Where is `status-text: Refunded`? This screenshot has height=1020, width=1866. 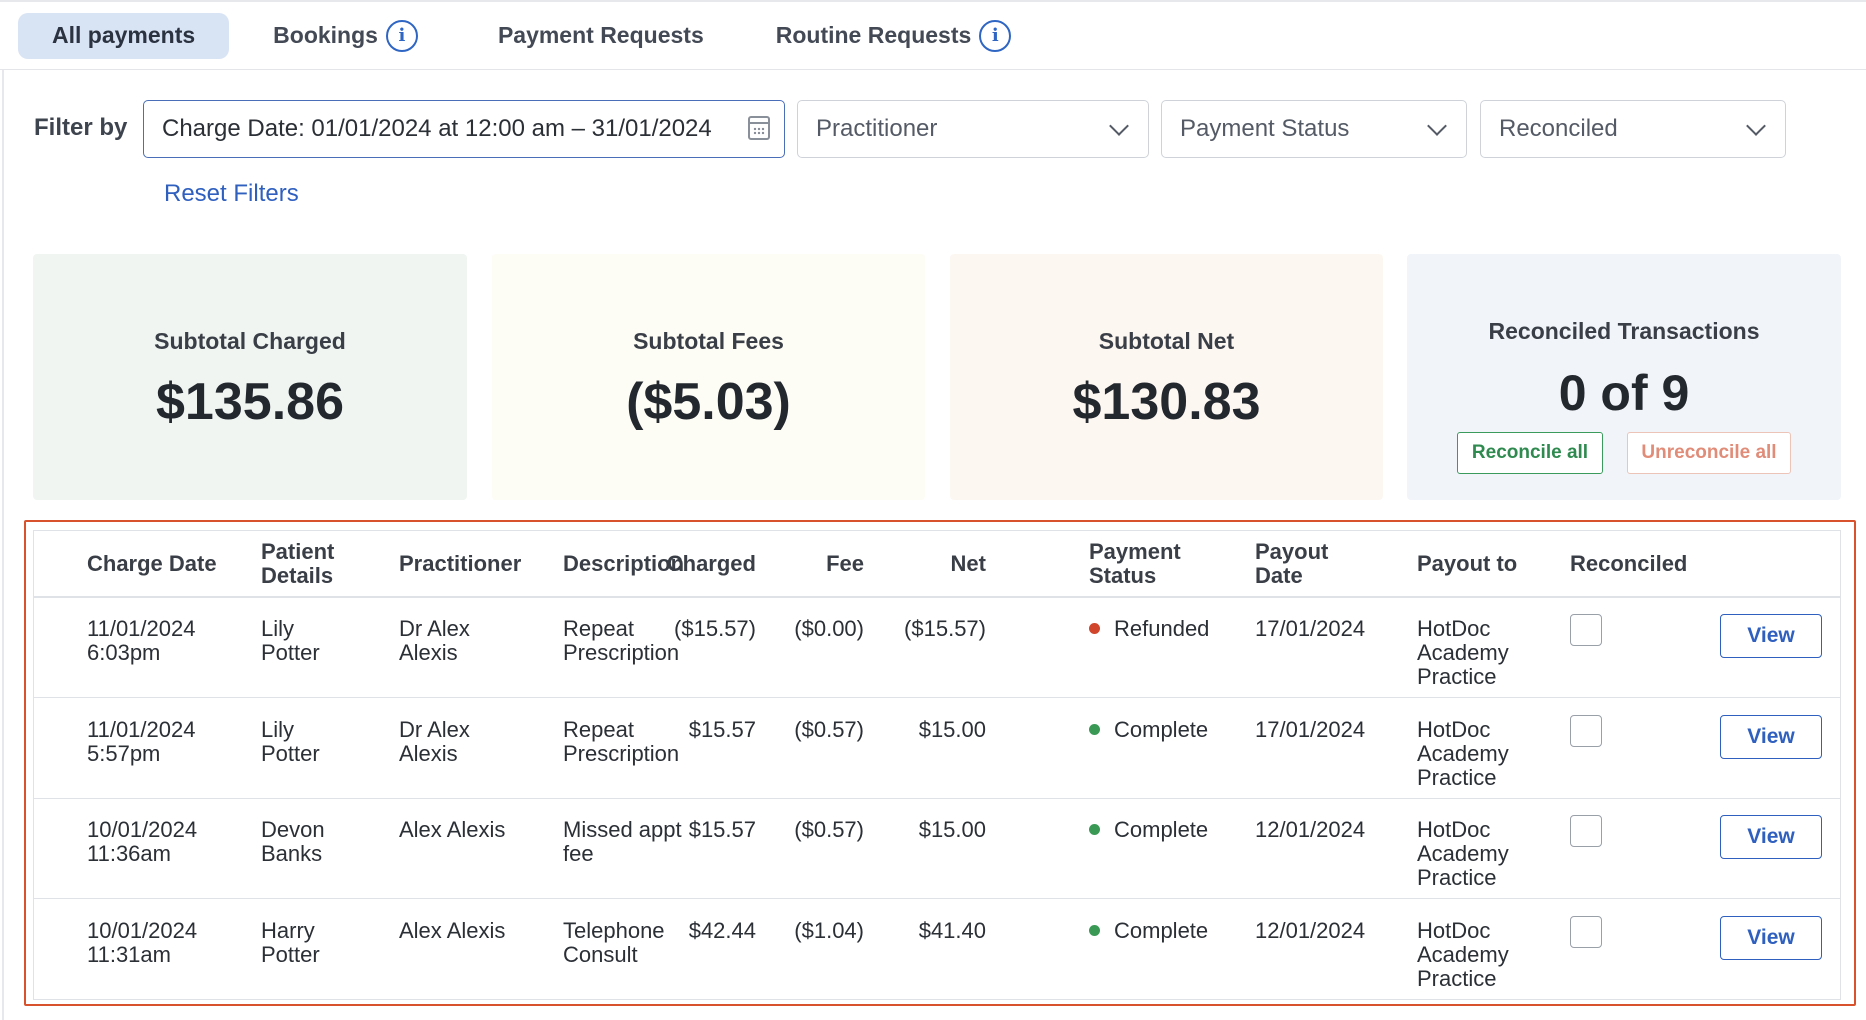
status-text: Refunded is located at coordinates (1162, 628).